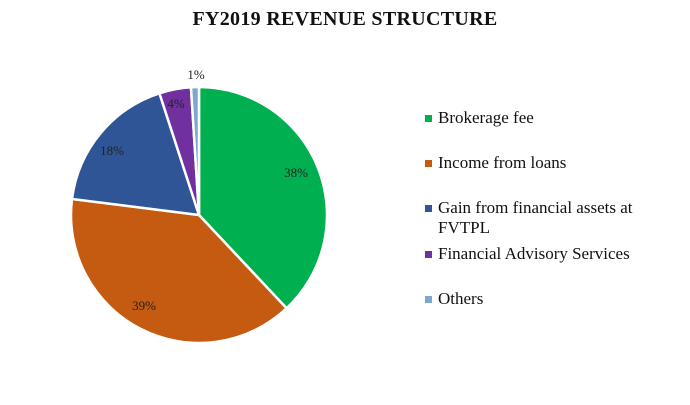 The width and height of the screenshot is (690, 405). I want to click on legend-item-gain-fvtpl: Gain from financial assets at FVTPL, so click(537, 218).